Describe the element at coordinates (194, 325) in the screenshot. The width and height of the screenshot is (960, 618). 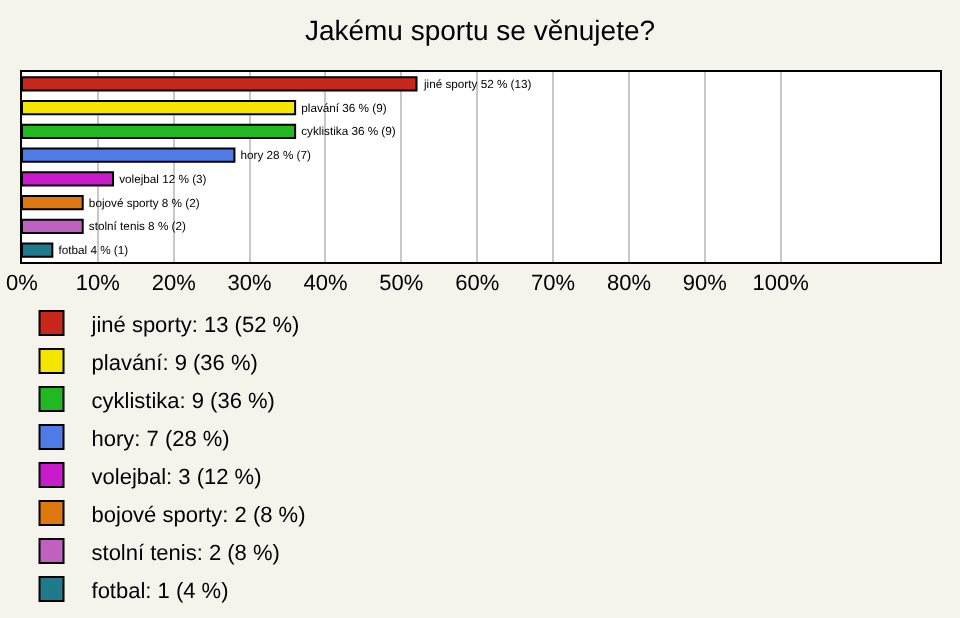
I see `legend-label: jiné sporty: 13 (52 %)` at that location.